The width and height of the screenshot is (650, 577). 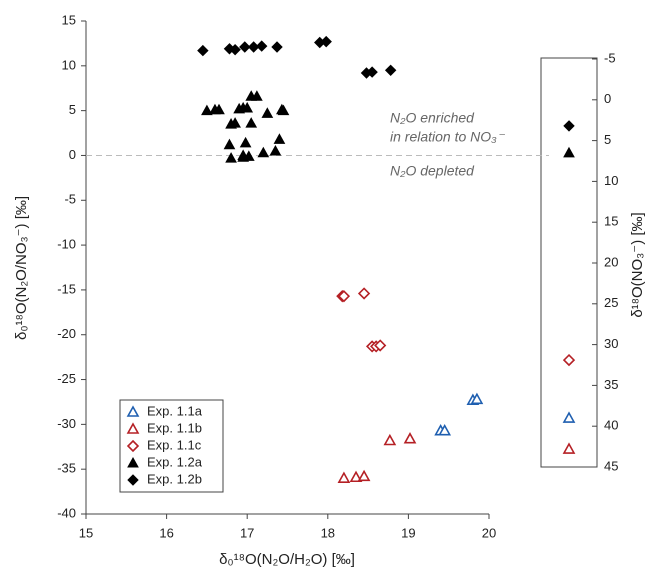 I want to click on x-axis-label: δ₀¹⁸O(N₂O/H₂O) [‰], so click(x=287, y=559).